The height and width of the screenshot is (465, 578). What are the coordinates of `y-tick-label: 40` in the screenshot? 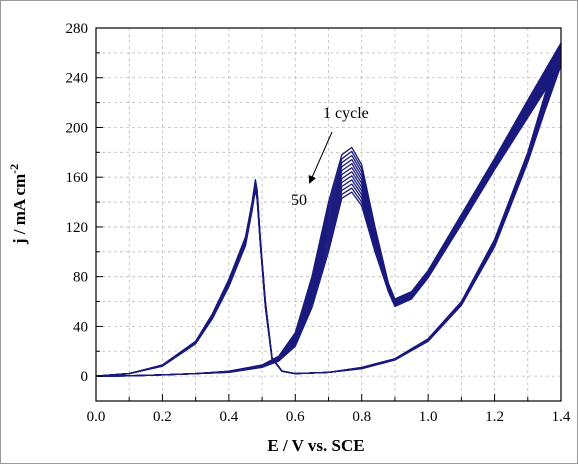 It's located at (80, 327).